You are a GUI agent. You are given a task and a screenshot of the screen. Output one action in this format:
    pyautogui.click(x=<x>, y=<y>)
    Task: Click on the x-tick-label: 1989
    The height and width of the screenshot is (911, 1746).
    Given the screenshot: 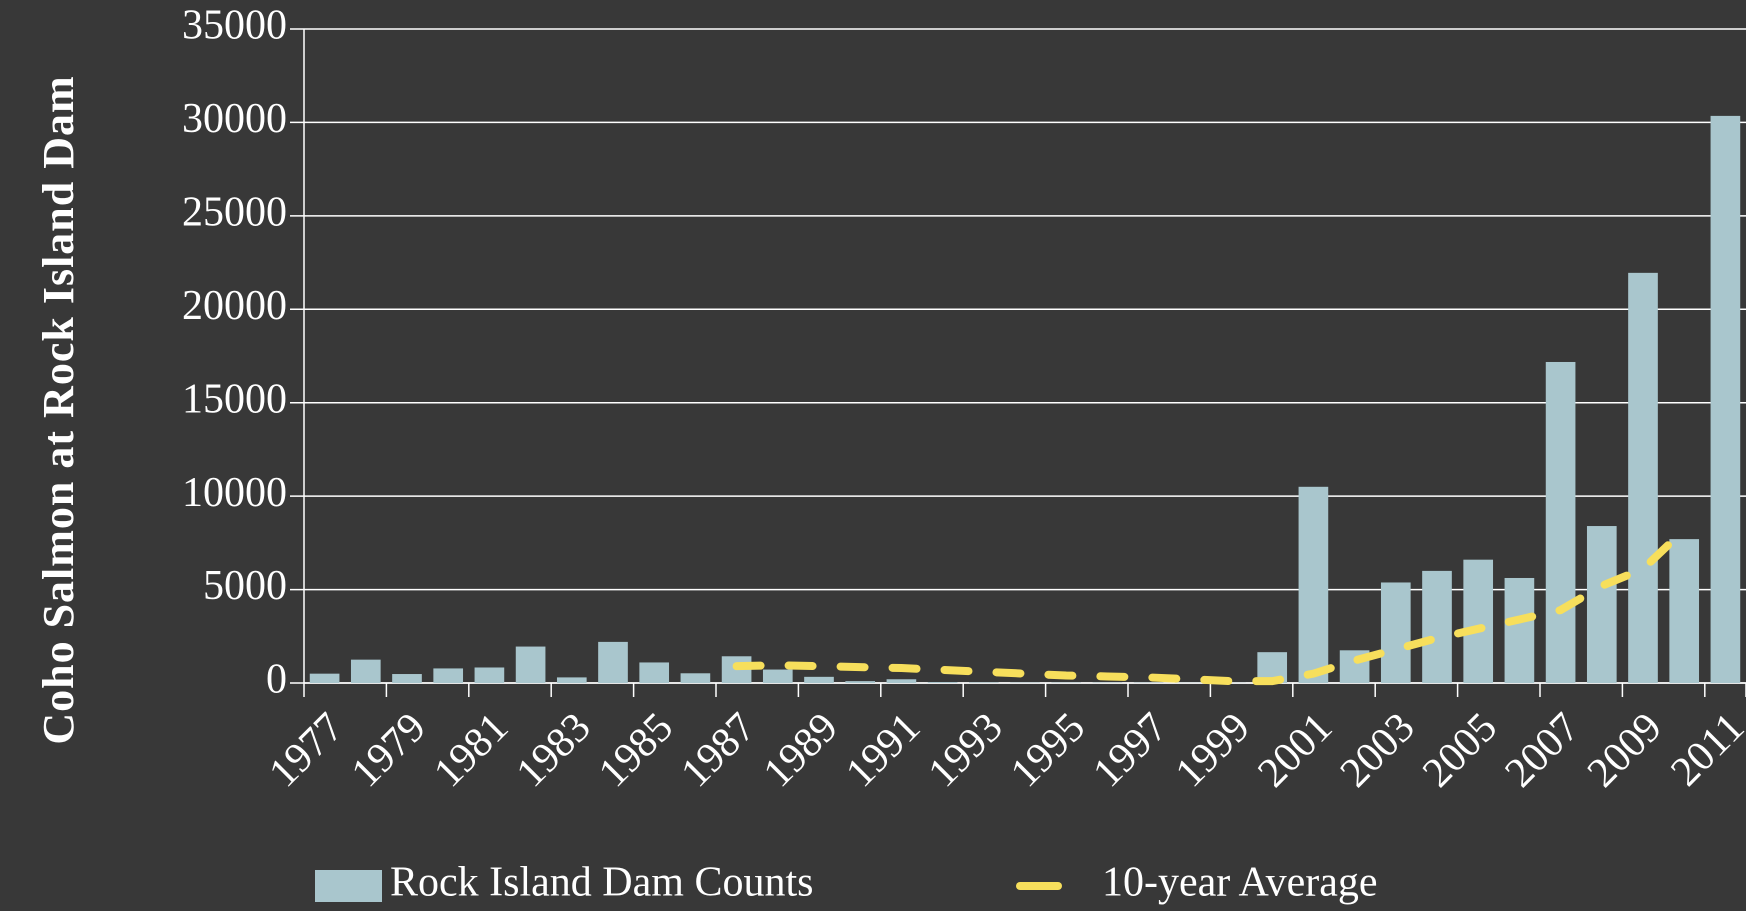 What is the action you would take?
    pyautogui.click(x=801, y=750)
    